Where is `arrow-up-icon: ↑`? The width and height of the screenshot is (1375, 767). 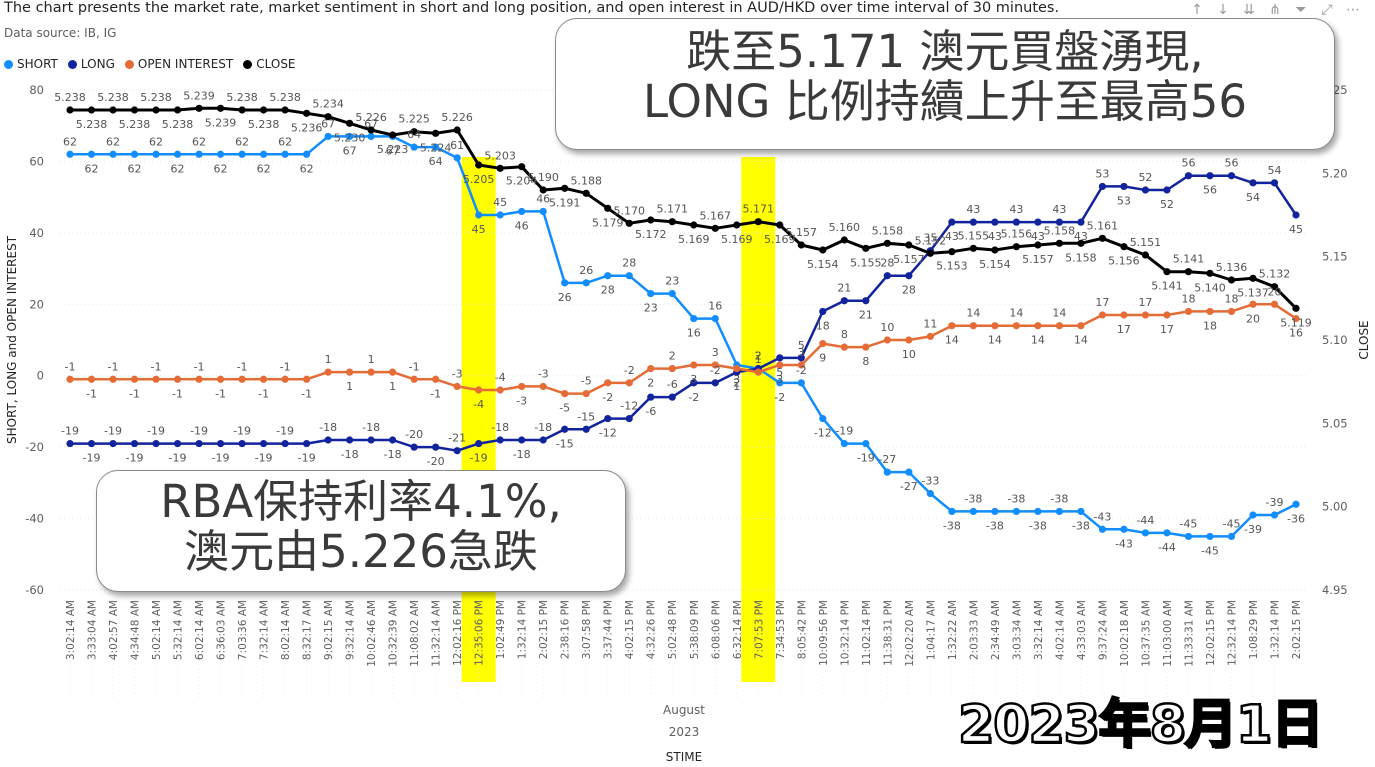 arrow-up-icon: ↑ is located at coordinates (1197, 10).